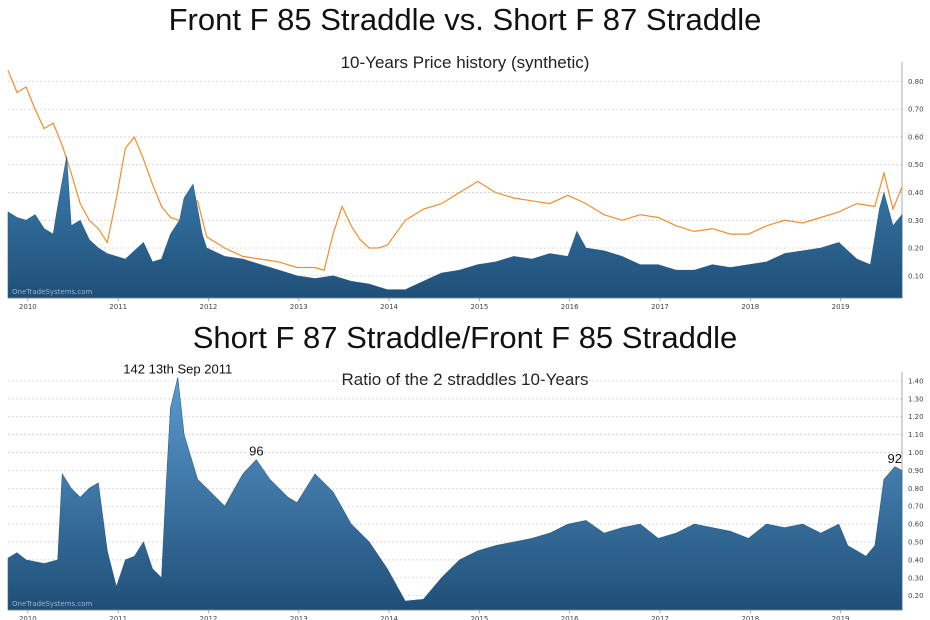 The height and width of the screenshot is (620, 930). I want to click on chart2-x-tick-label: 2013, so click(299, 617).